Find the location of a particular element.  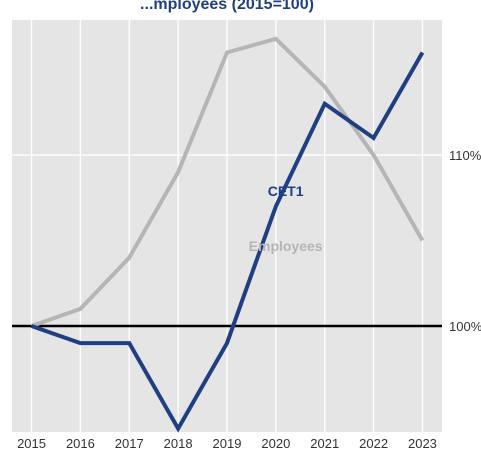

y-tick-label: 100% is located at coordinates (465, 326).